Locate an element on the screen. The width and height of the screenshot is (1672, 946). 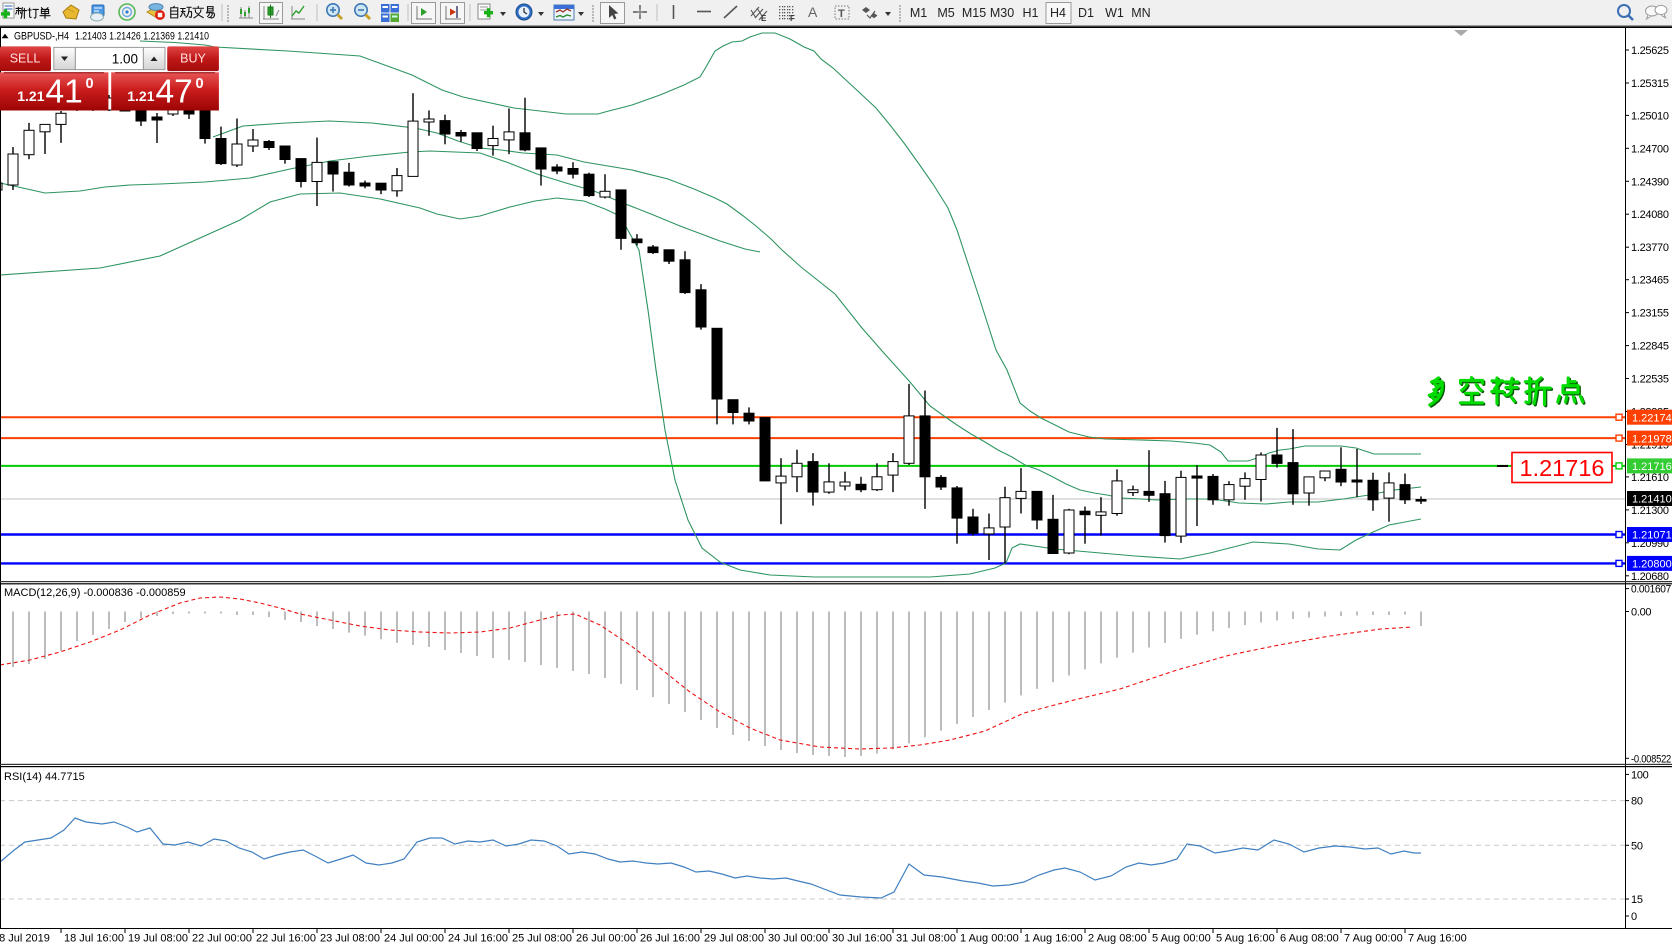
svg-text: 1.24390 is located at coordinates (1650, 182).